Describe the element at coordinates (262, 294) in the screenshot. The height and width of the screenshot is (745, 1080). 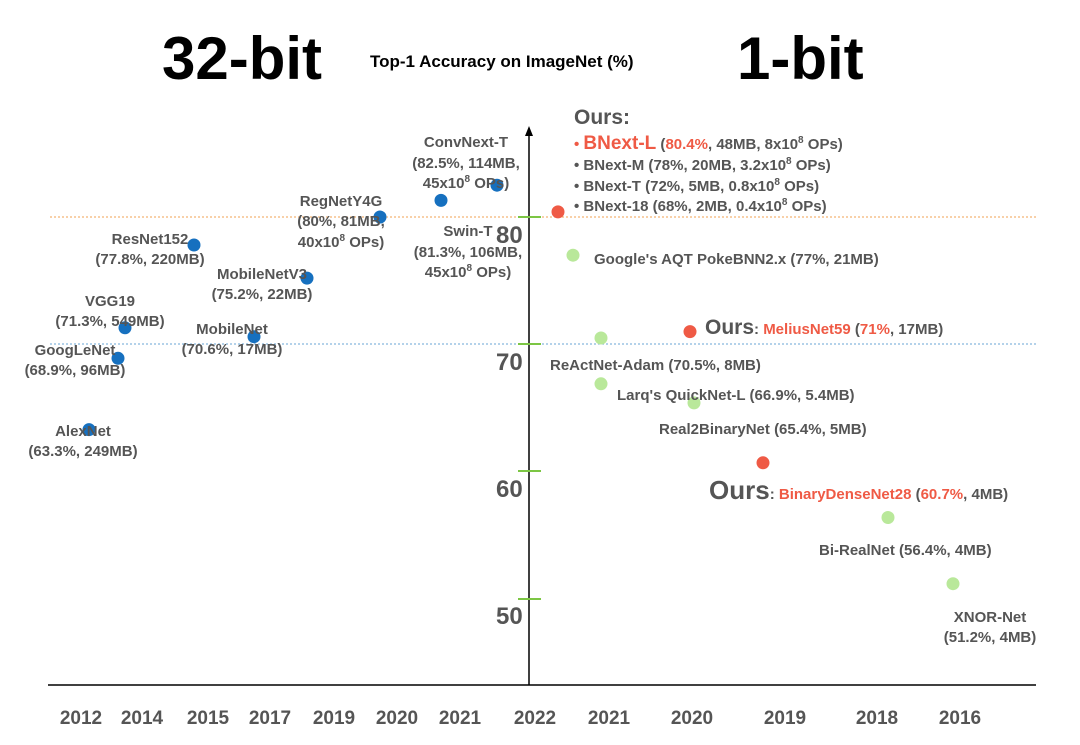
I see `label-mobilenetv3-detail: (75.2%, 22MB)` at that location.